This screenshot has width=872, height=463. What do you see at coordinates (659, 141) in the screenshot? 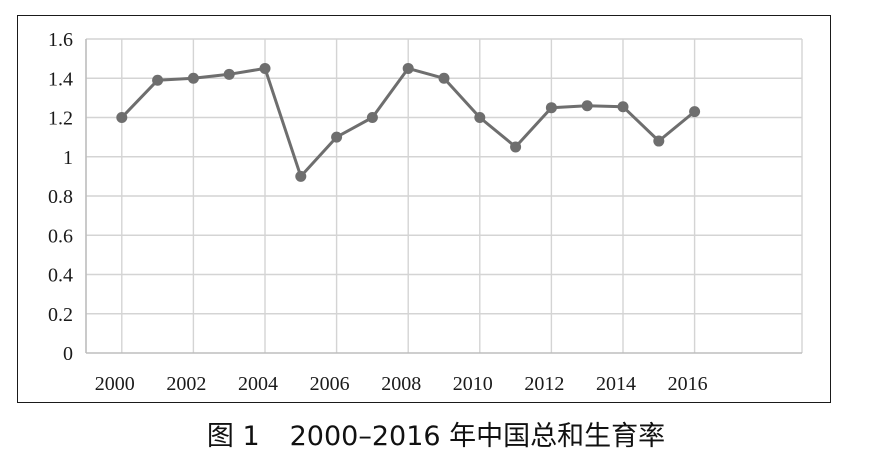
I see `data-point-2015` at bounding box center [659, 141].